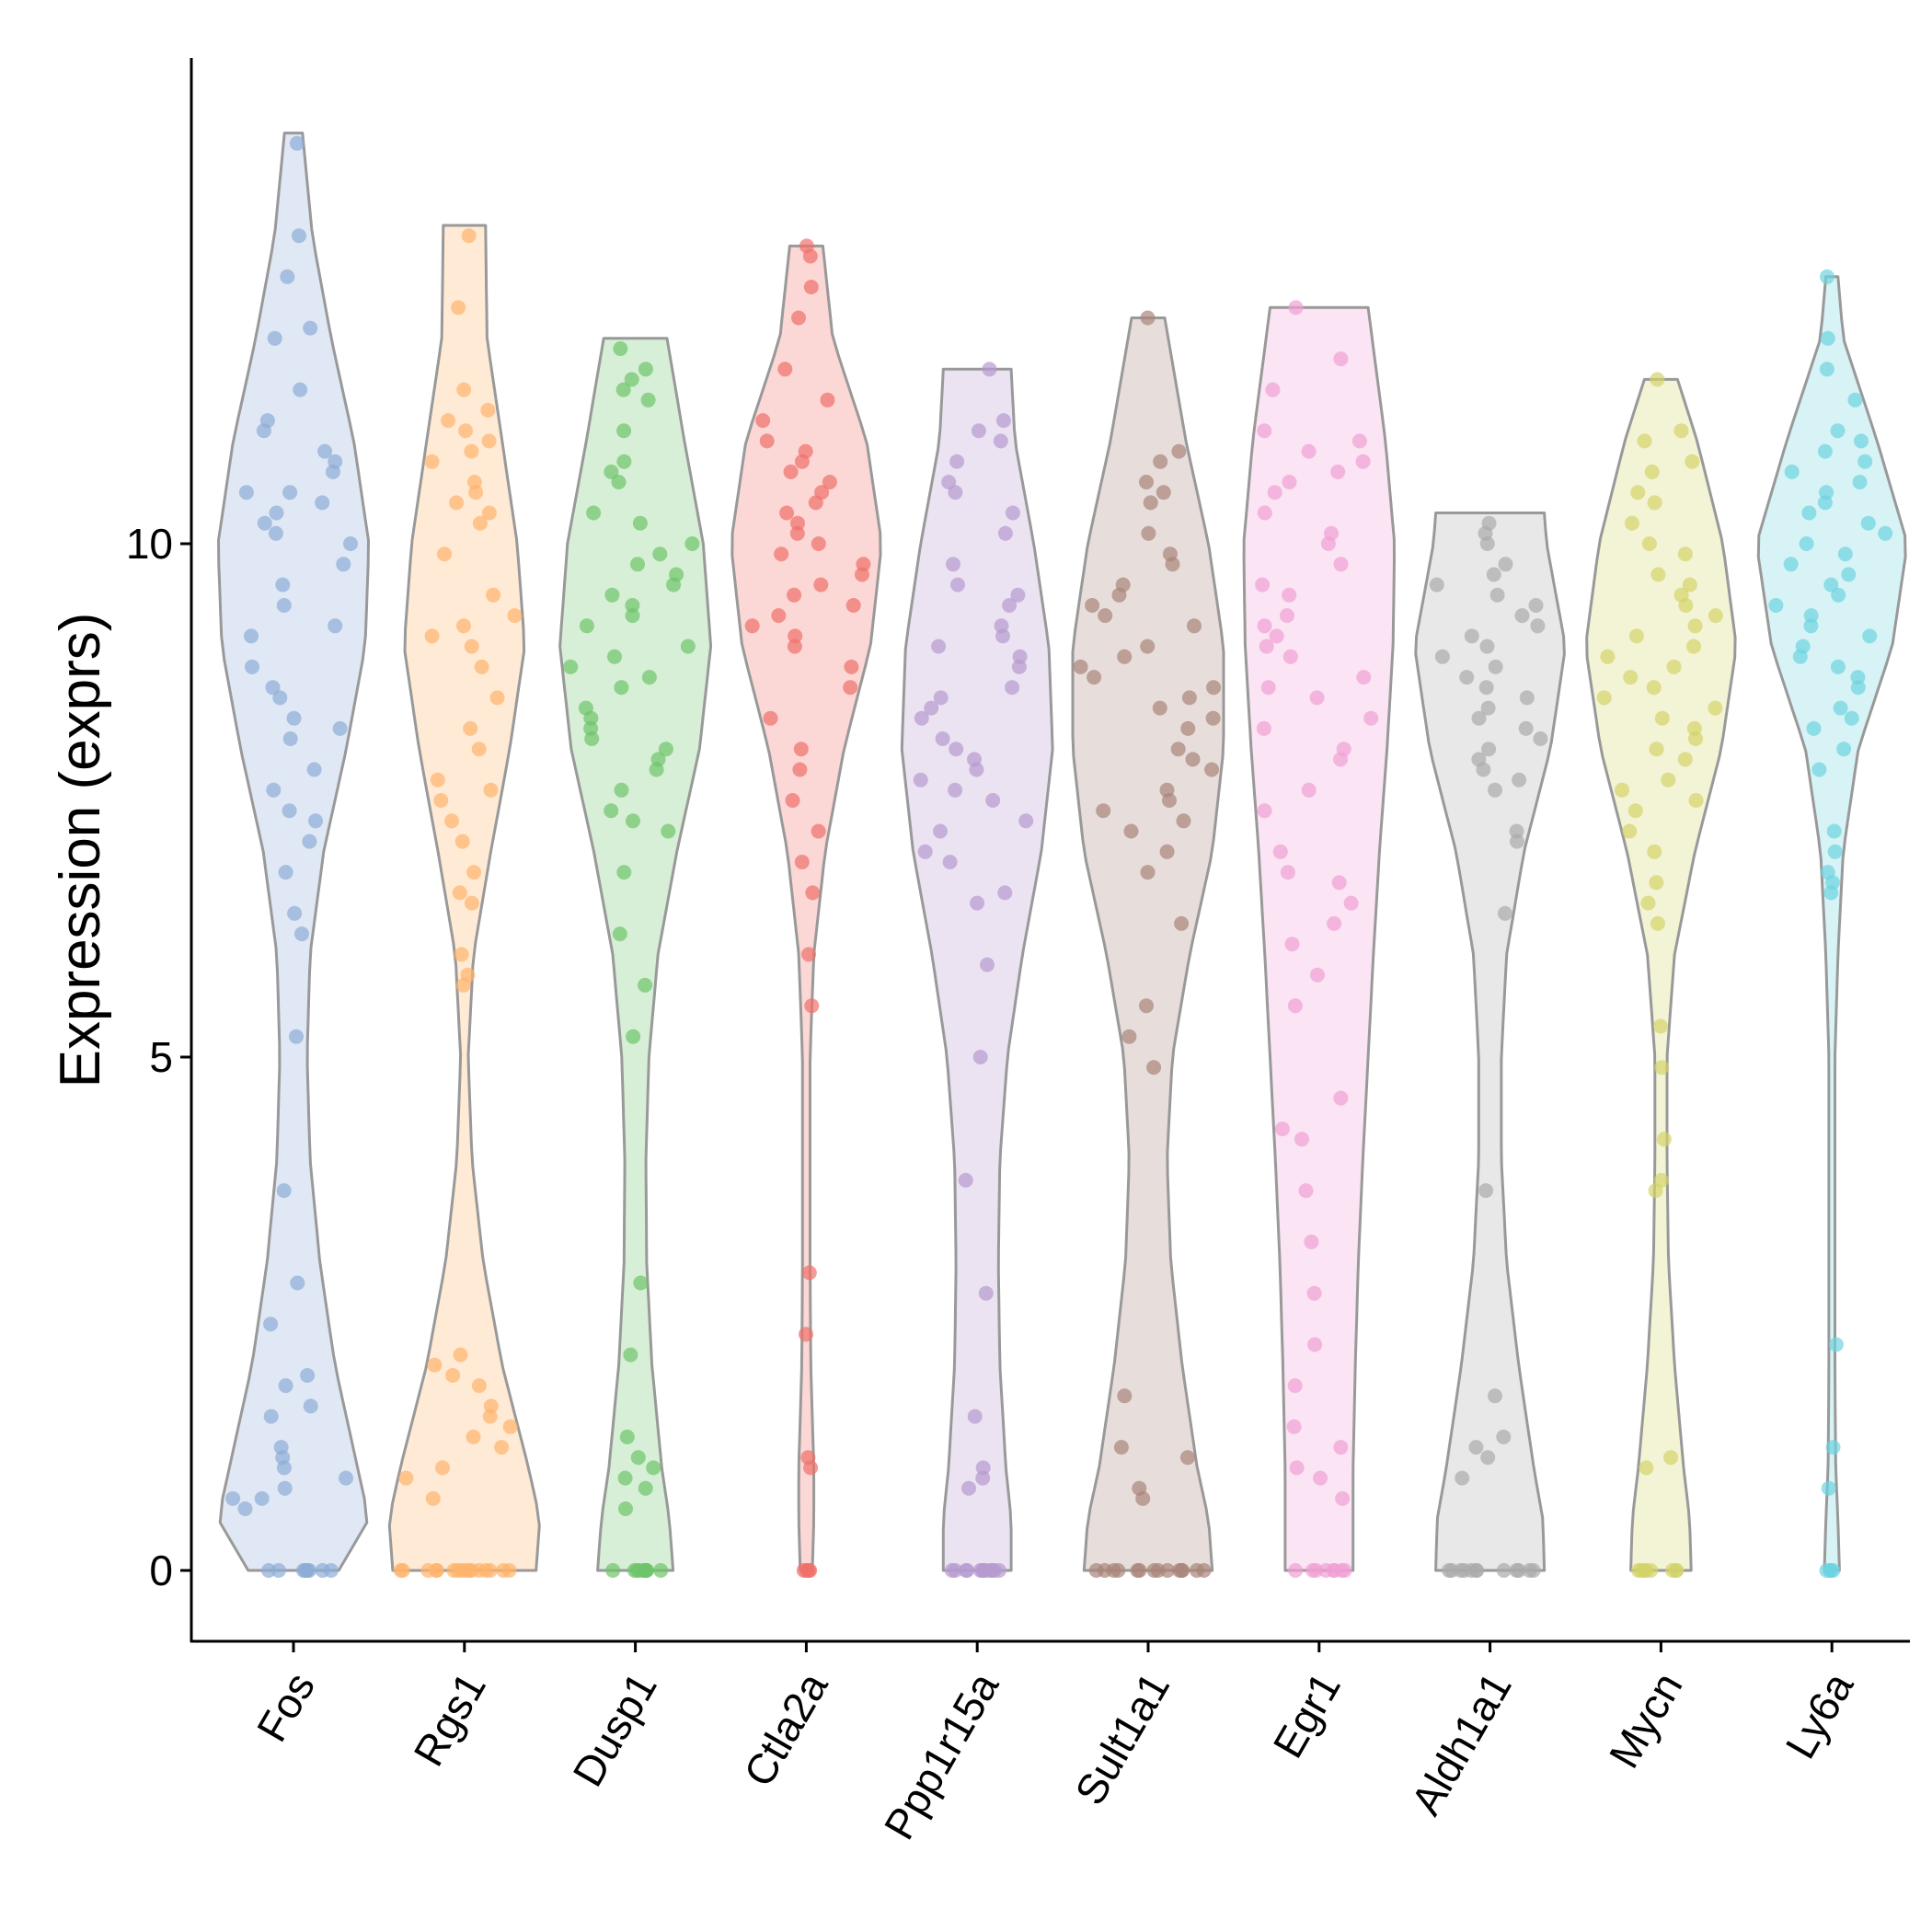 The width and height of the screenshot is (1932, 1932). What do you see at coordinates (449, 1719) in the screenshot?
I see `x-tick-label-rgs1: Rgs1` at bounding box center [449, 1719].